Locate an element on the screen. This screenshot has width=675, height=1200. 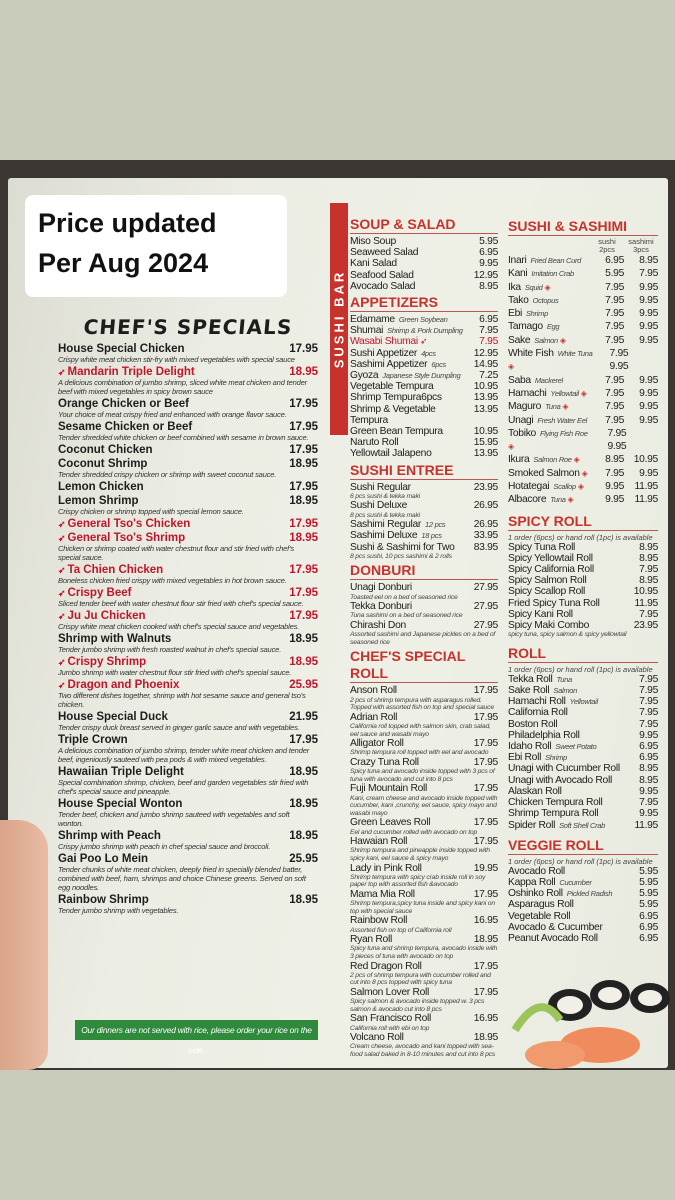
menu-item: Anson Roll 17.95 is located at coordinates (424, 690).